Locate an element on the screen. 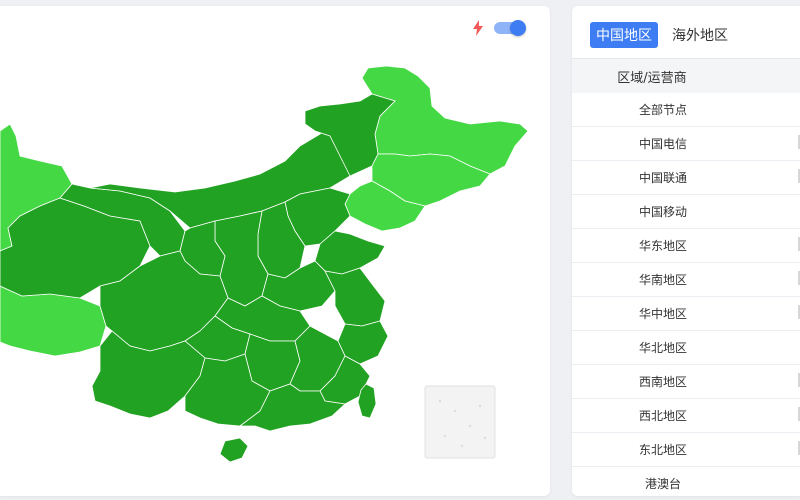  row-label: 东北地区 is located at coordinates (662, 450).